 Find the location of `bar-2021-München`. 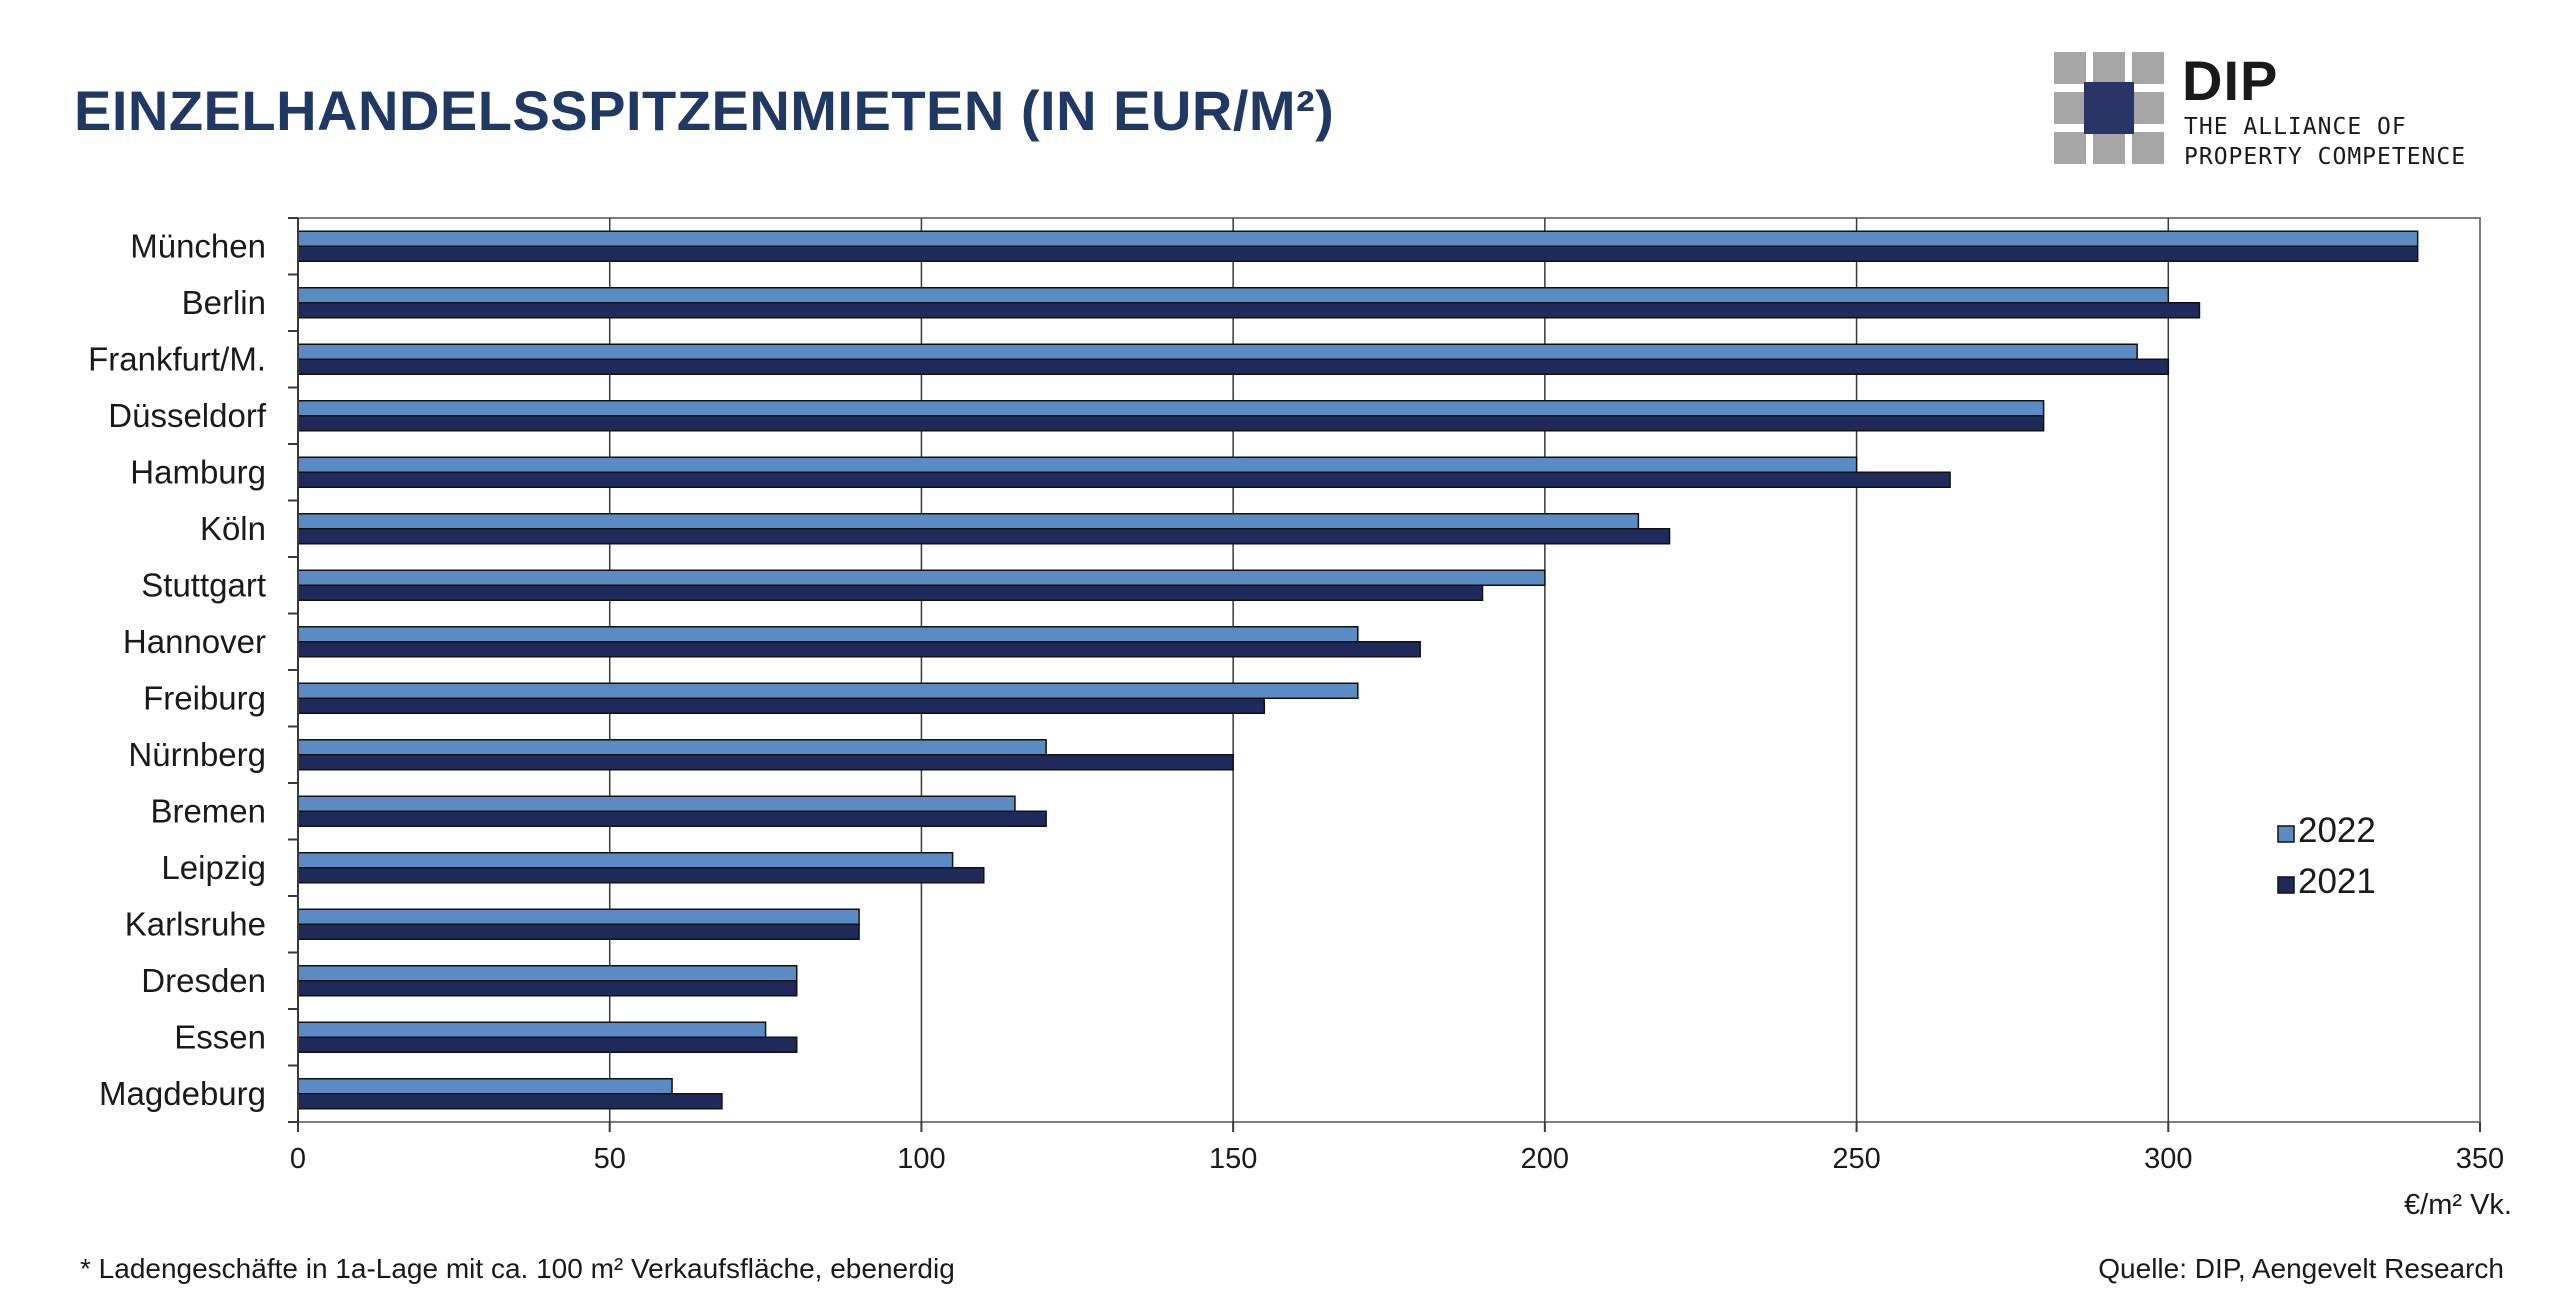

bar-2021-München is located at coordinates (1358, 253).